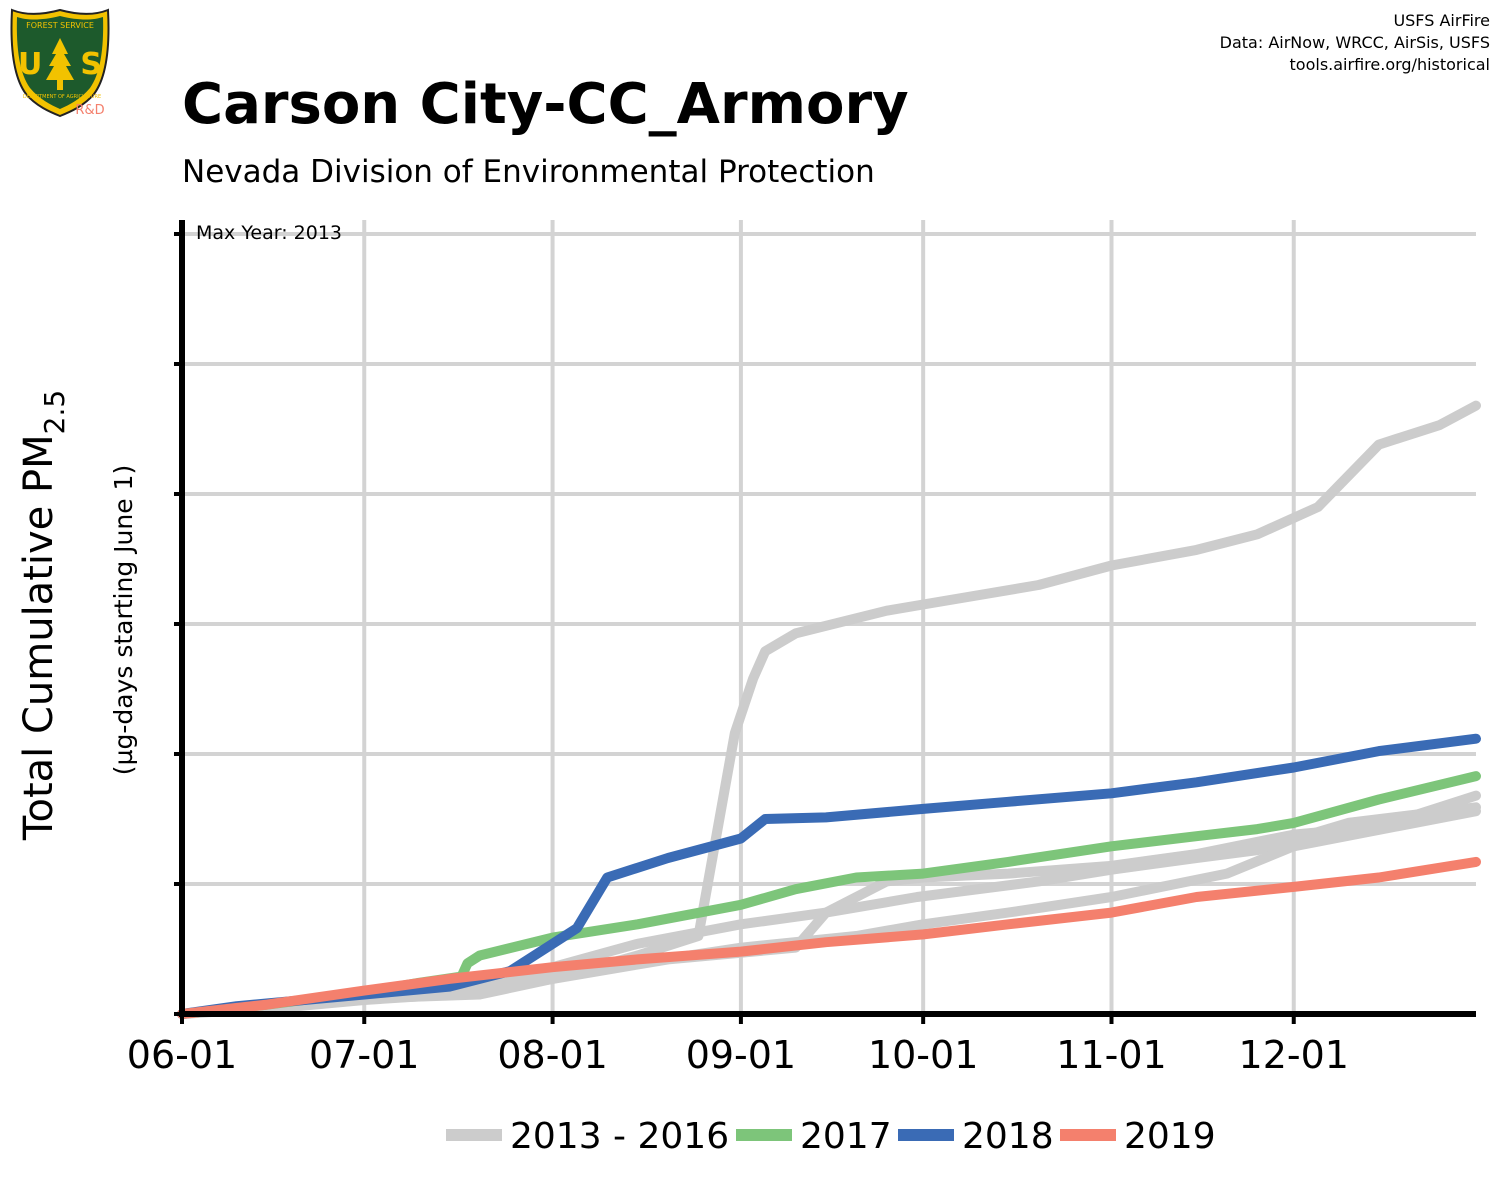 The width and height of the screenshot is (1500, 1200). I want to click on legend: 2013 - 2016 2017 2018 2019, so click(831, 1136).